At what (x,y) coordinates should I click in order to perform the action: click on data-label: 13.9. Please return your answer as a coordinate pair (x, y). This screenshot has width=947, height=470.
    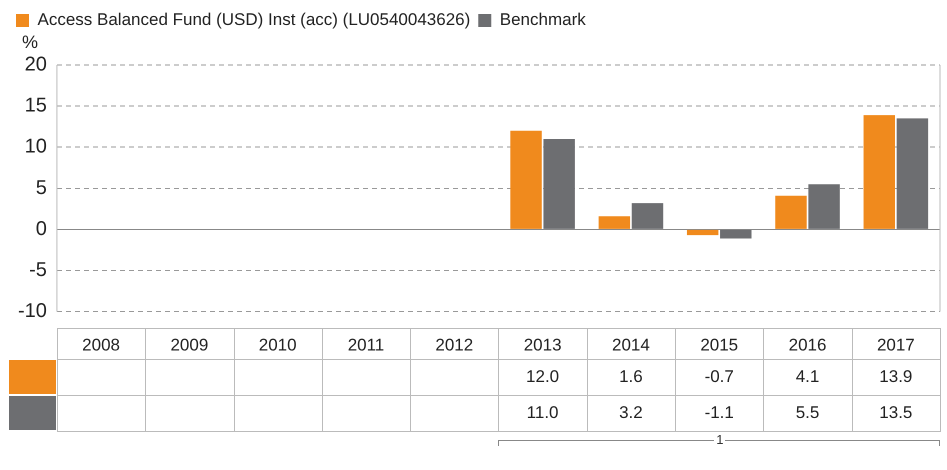
    Looking at the image, I should click on (895, 376).